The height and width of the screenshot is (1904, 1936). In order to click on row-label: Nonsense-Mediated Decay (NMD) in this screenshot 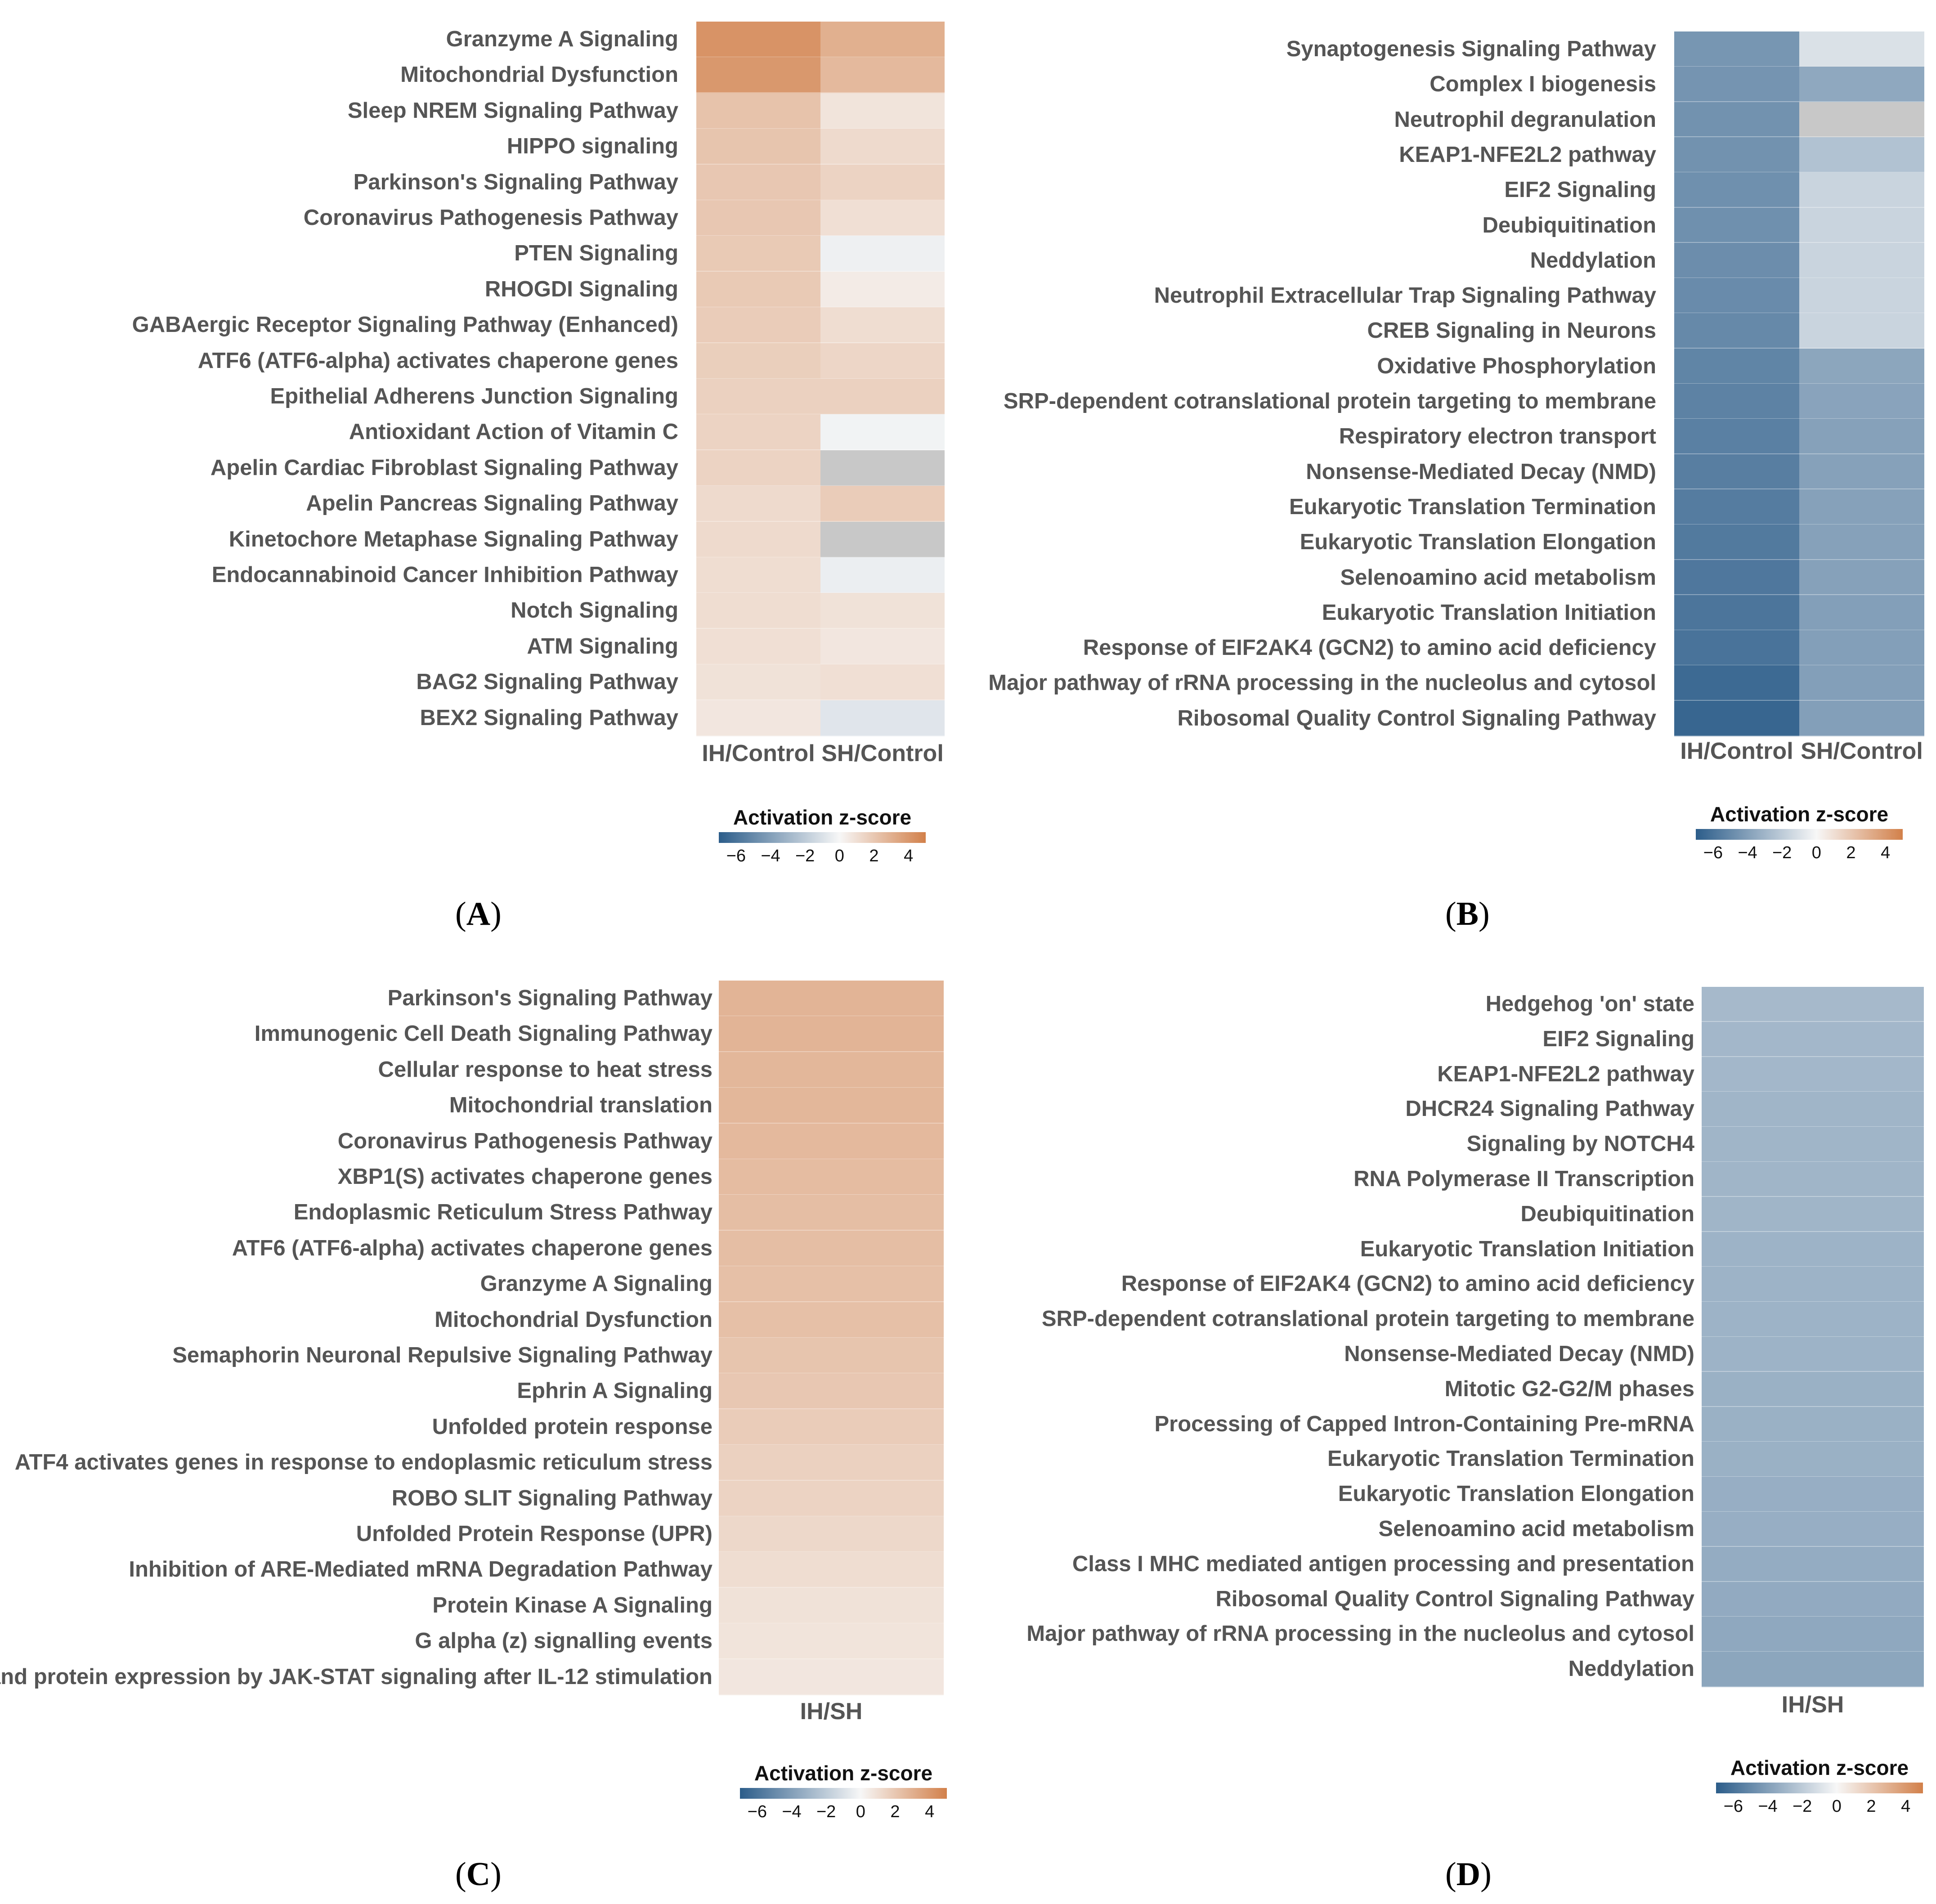, I will do `click(1519, 1354)`.